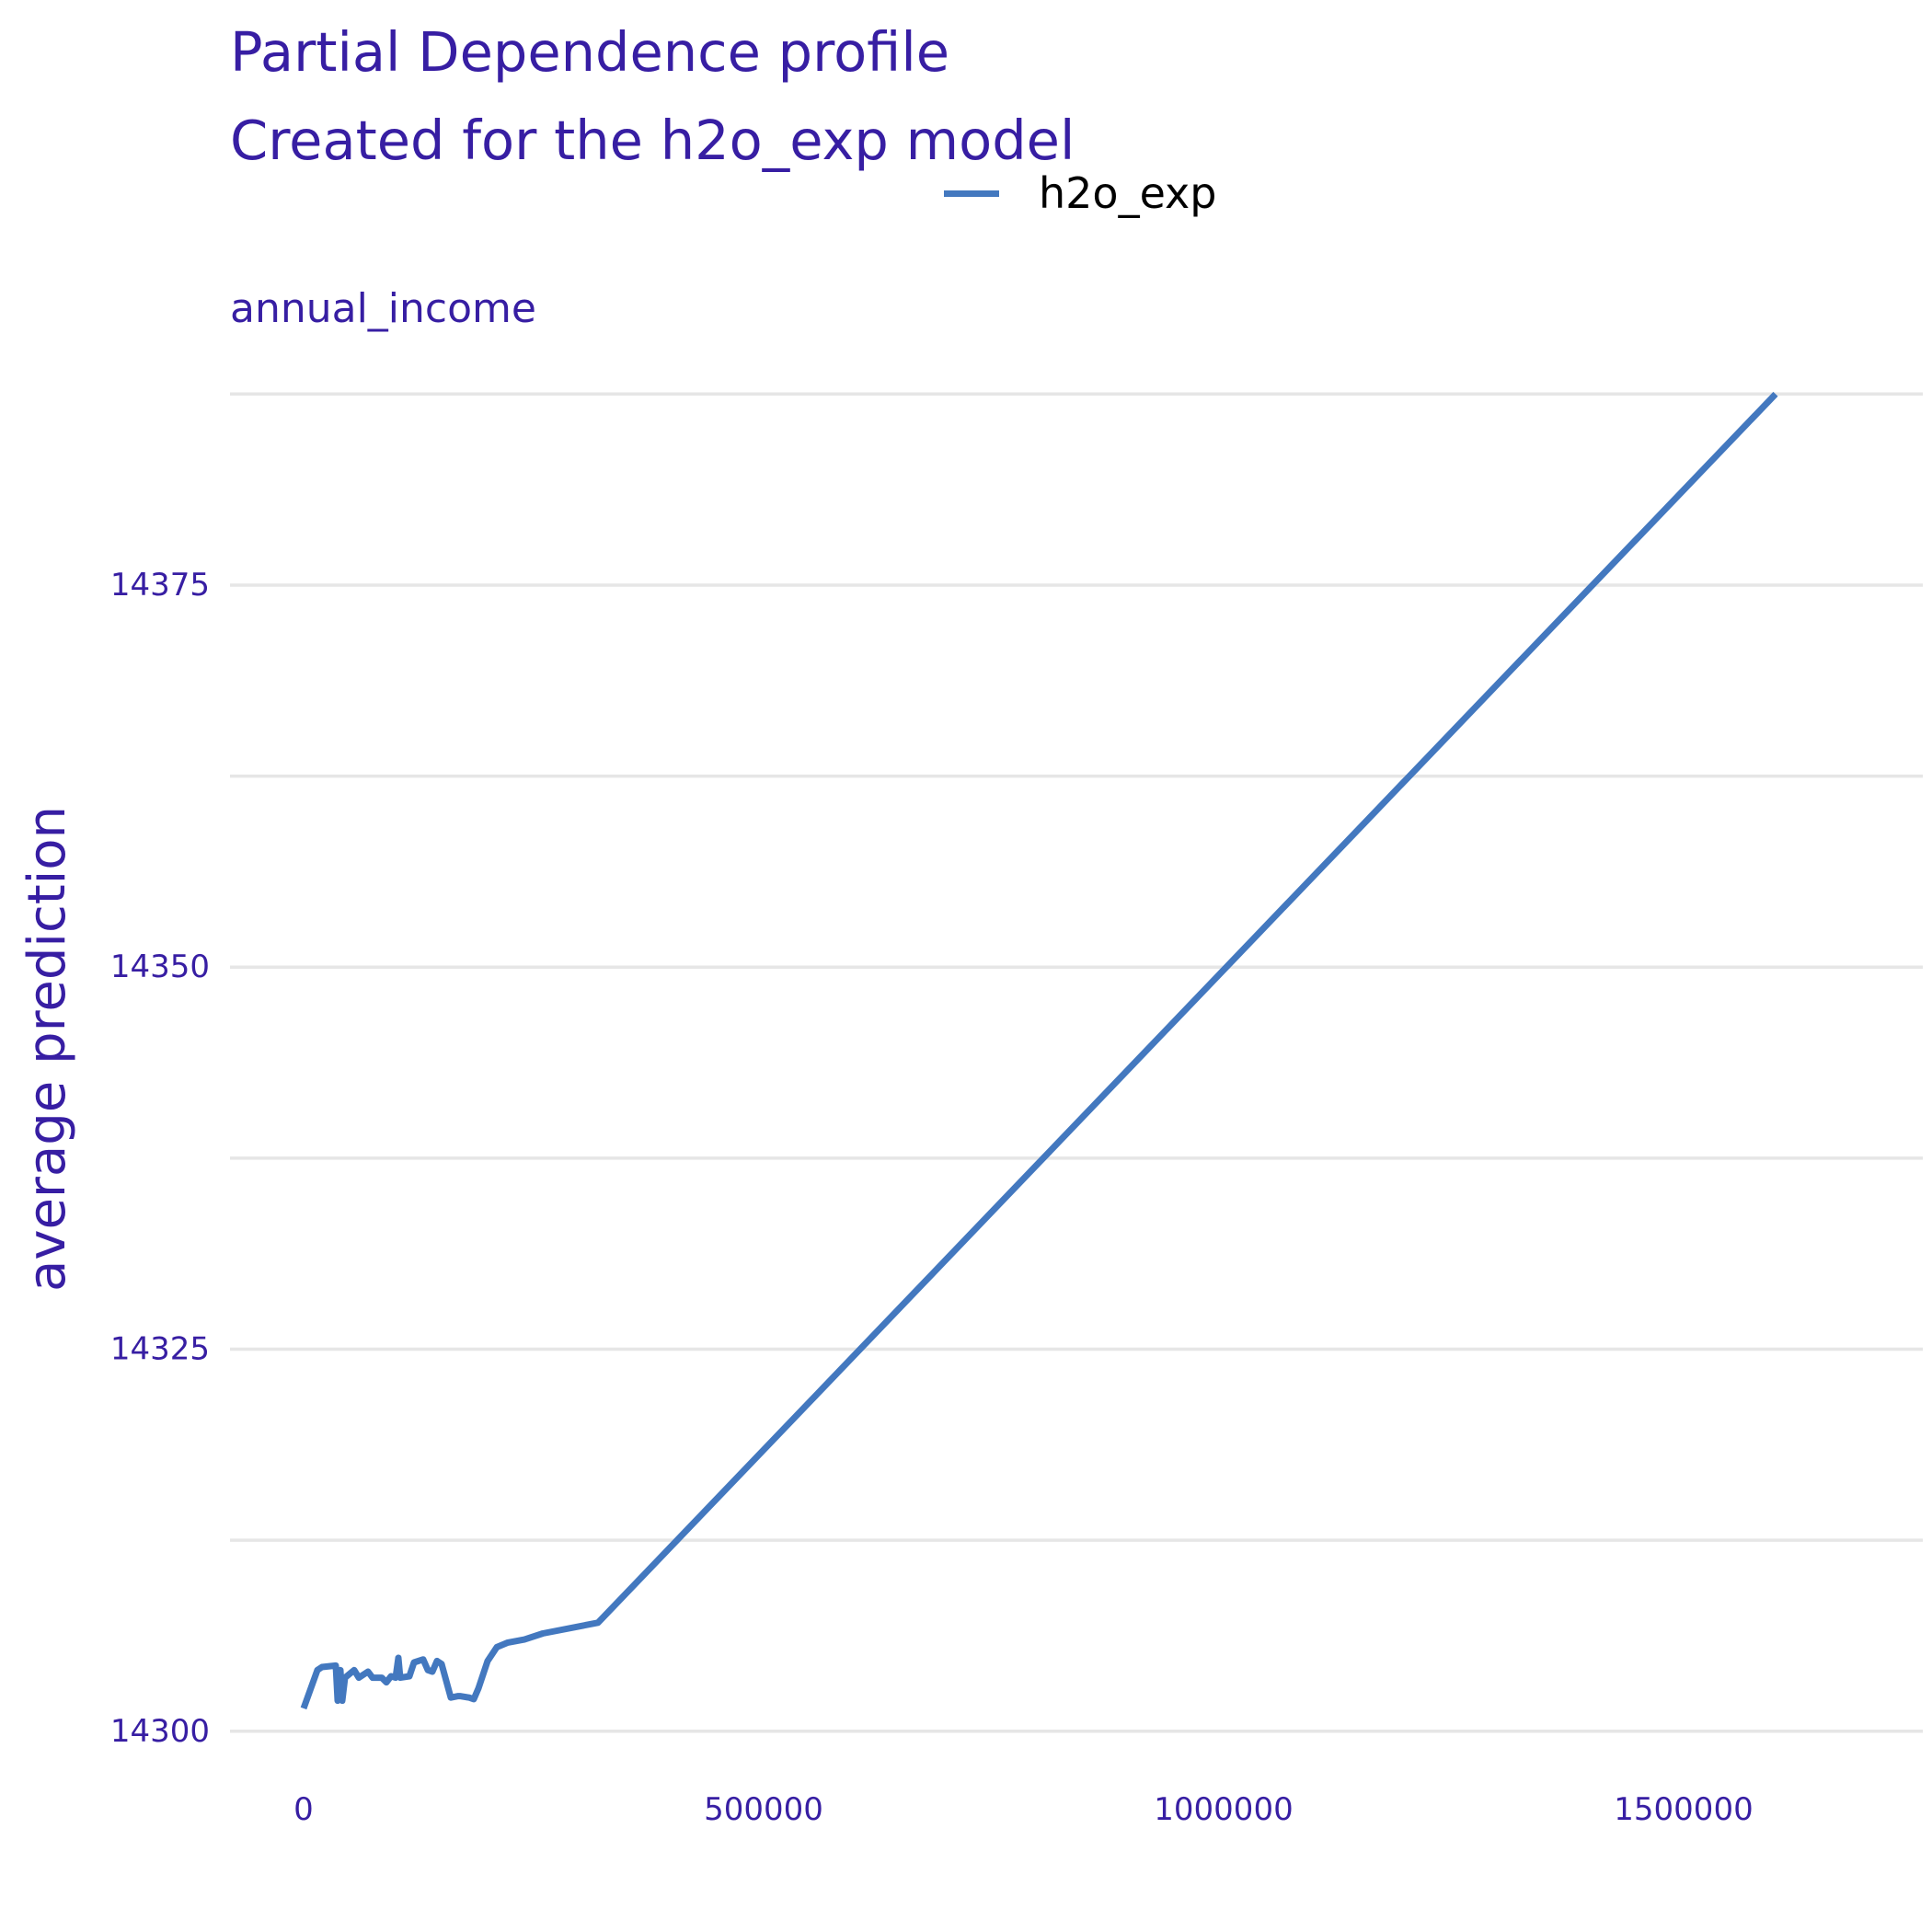 The width and height of the screenshot is (1932, 1932). I want to click on y-tick-label: 14375, so click(160, 585).